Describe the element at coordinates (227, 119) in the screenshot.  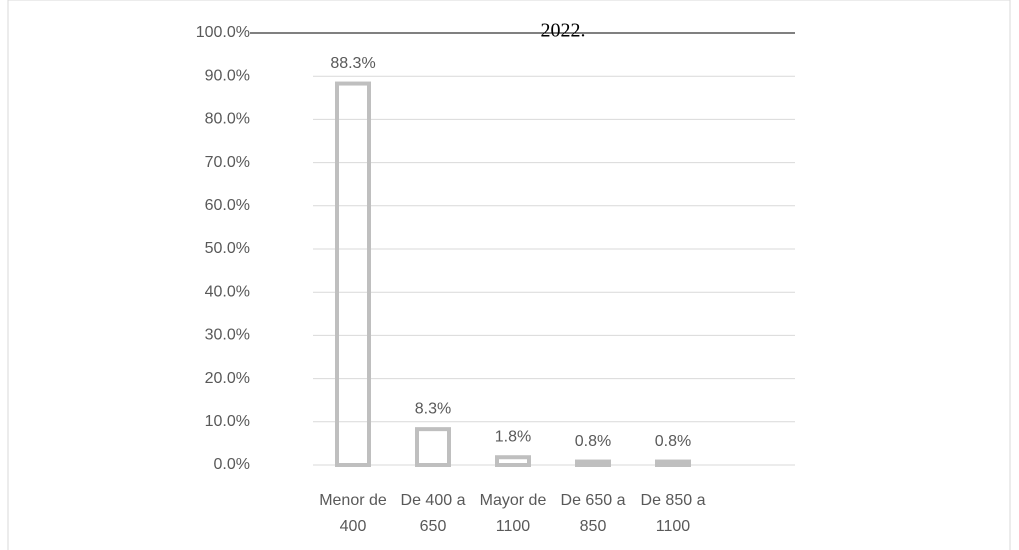
I see `y-tick-label: 80.0%` at that location.